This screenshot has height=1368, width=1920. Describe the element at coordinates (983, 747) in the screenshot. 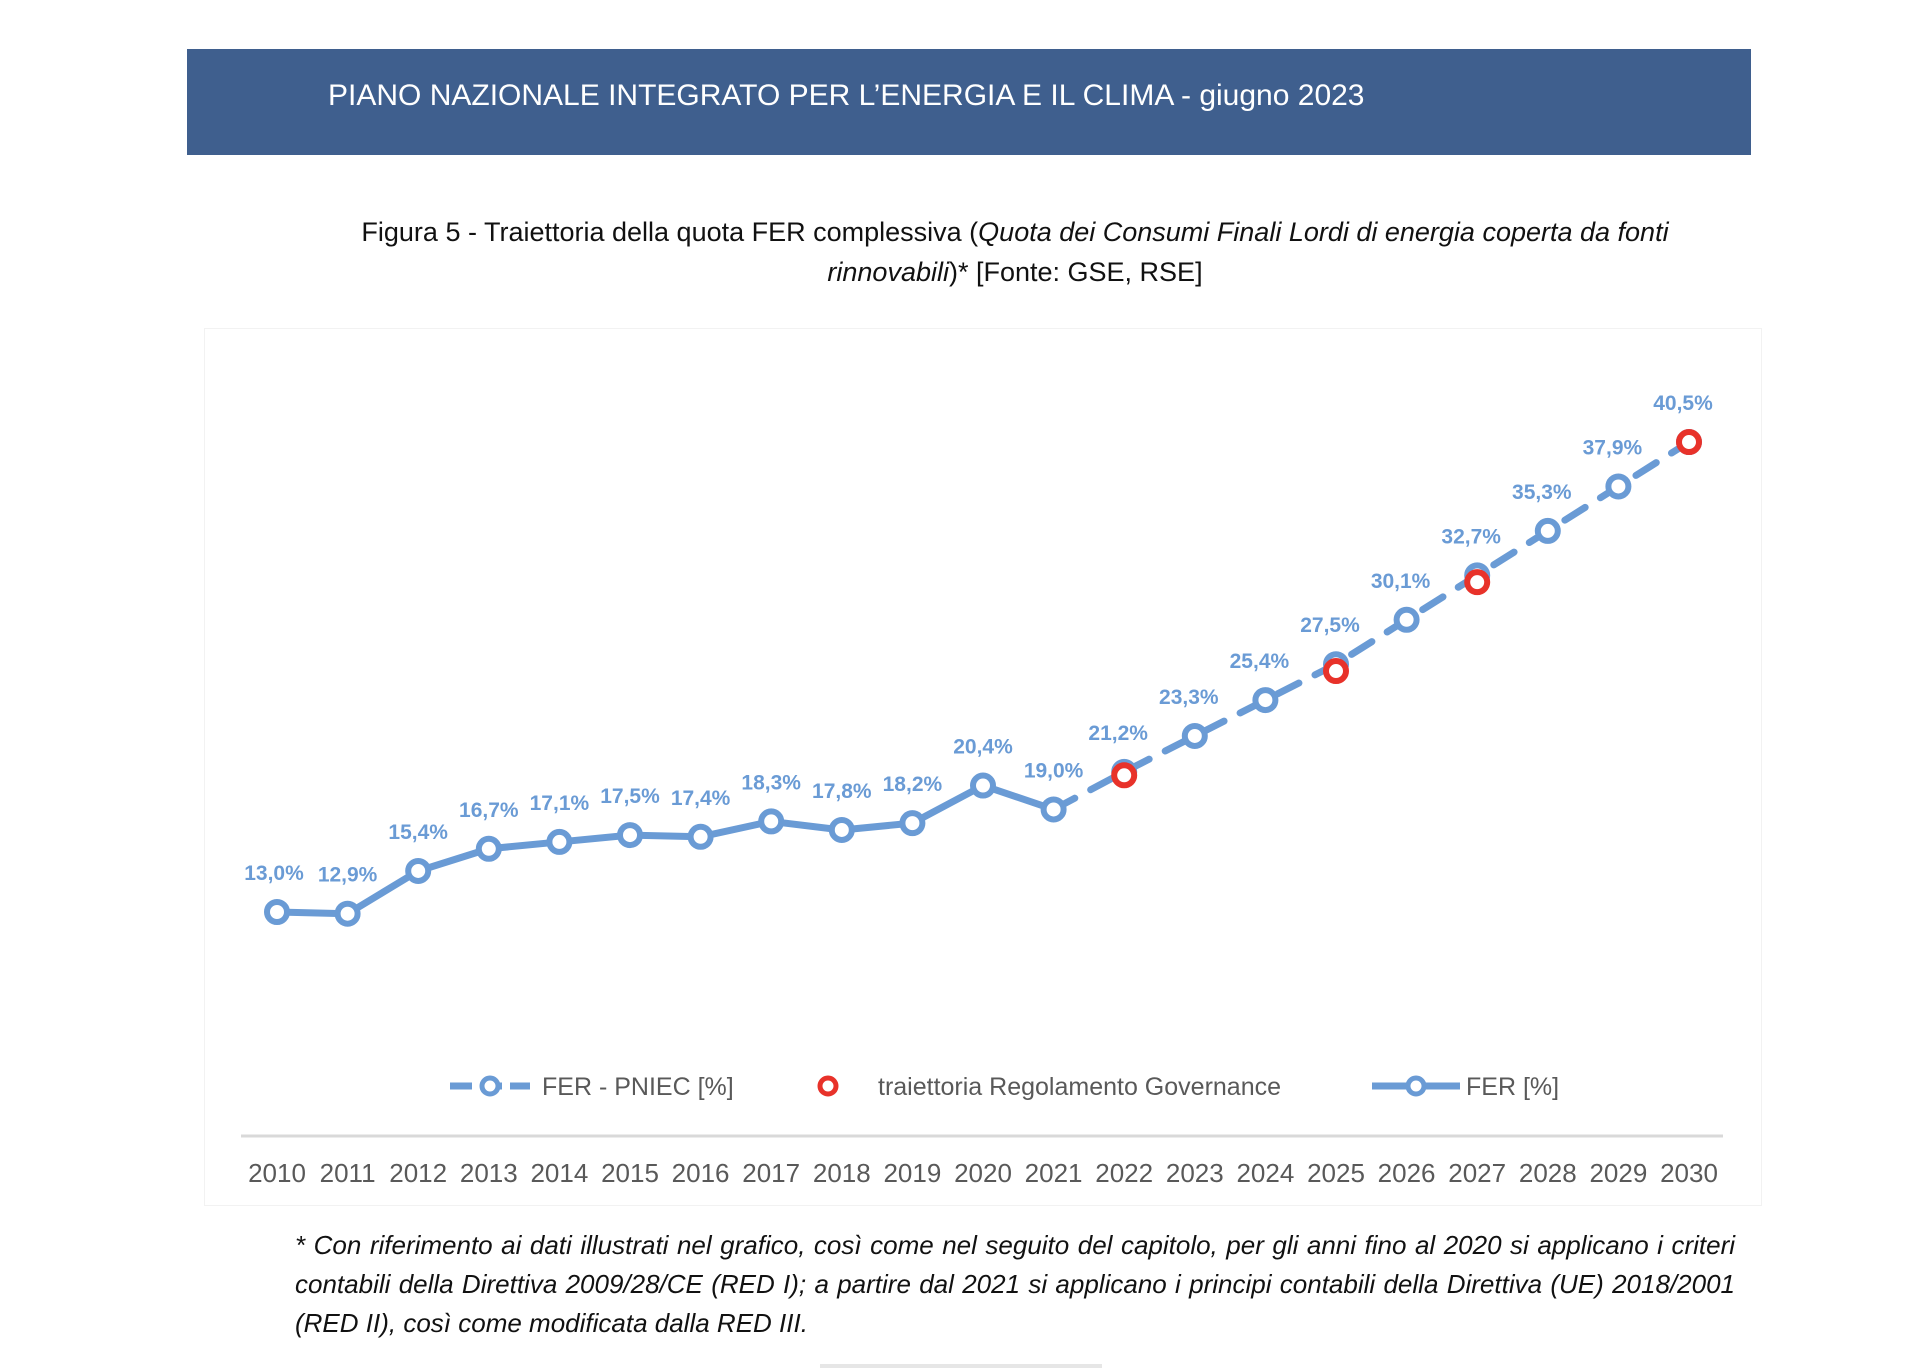

I see `data-label-fer: 20,4%` at that location.